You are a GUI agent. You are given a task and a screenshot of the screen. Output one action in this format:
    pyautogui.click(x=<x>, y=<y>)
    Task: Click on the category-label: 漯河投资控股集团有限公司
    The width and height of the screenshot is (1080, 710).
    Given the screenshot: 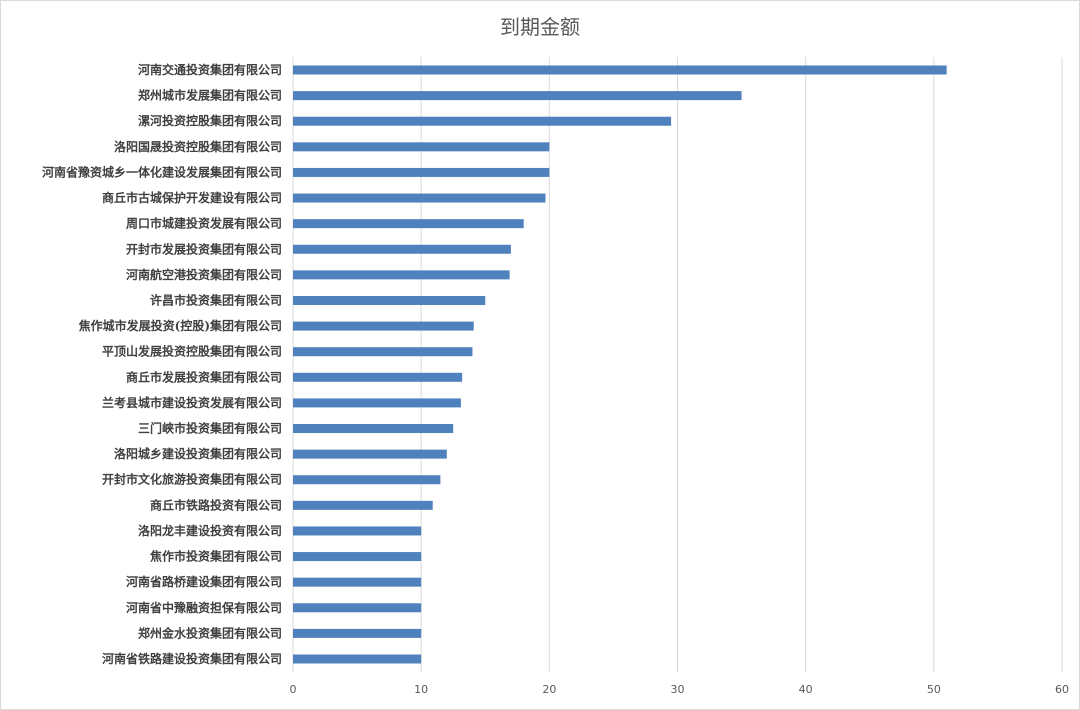 What is the action you would take?
    pyautogui.click(x=210, y=120)
    